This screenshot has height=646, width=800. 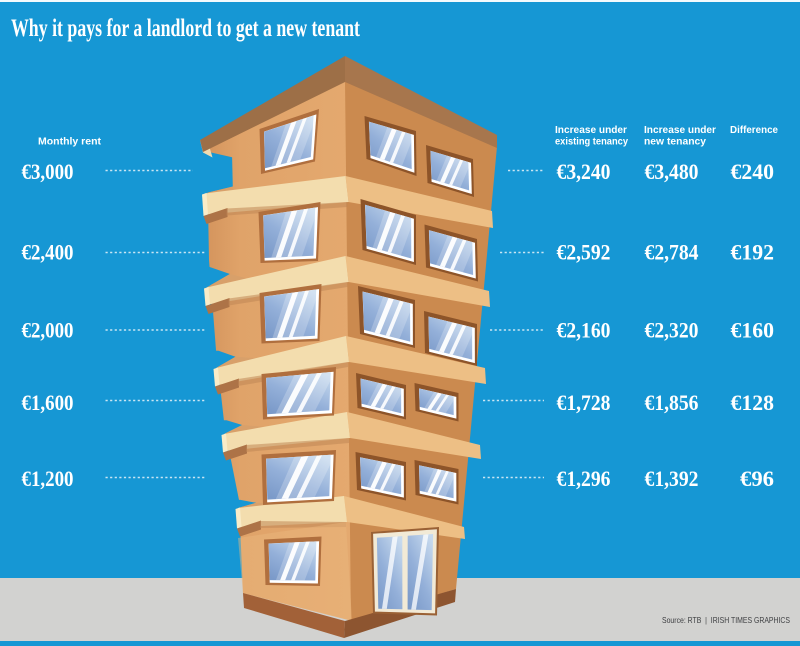 I want to click on svg-text: existing tenancy, so click(x=591, y=142).